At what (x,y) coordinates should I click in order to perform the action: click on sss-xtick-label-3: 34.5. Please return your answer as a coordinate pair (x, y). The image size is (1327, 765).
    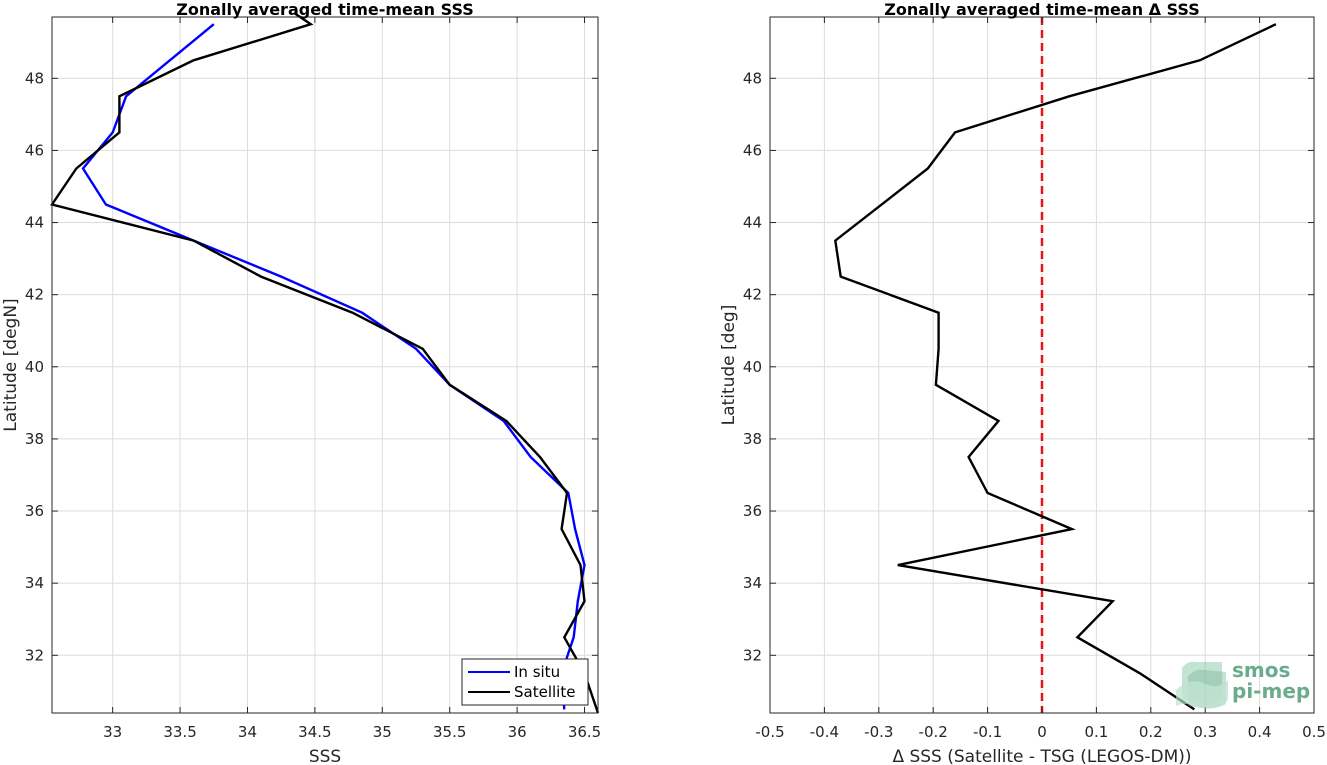
    Looking at the image, I should click on (314, 732).